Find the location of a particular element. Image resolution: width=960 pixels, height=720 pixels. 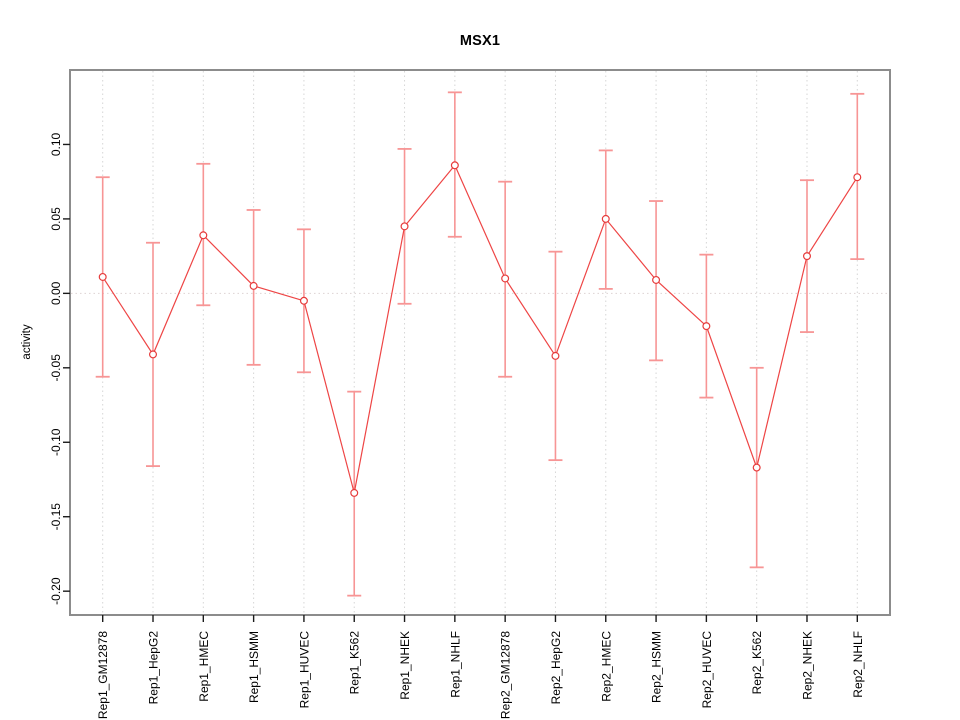

x-tick-label: Rep1_HMEC is located at coordinates (204, 666).